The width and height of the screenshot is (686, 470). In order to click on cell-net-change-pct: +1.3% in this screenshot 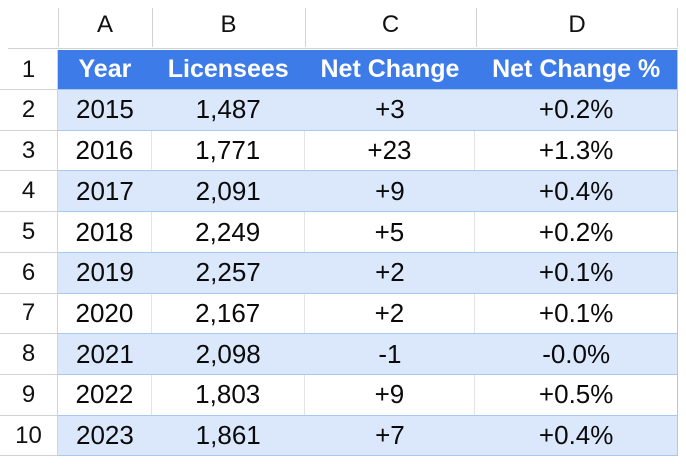, I will do `click(576, 150)`.